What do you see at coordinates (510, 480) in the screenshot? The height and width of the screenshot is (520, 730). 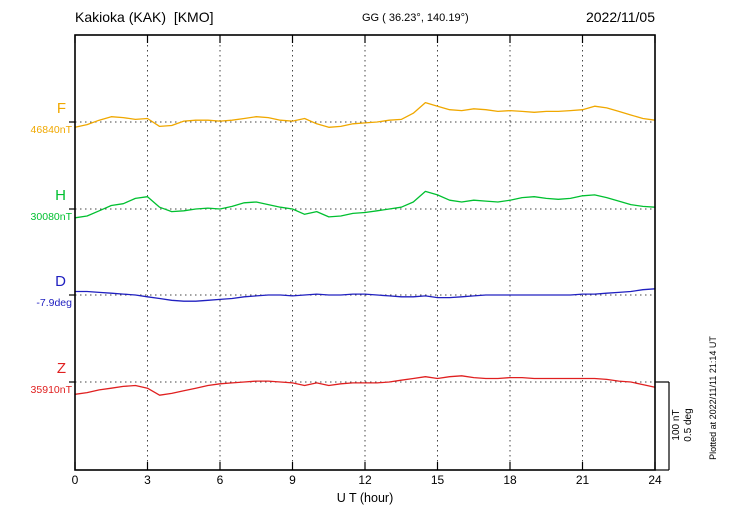 I see `x-tick-label: 18` at bounding box center [510, 480].